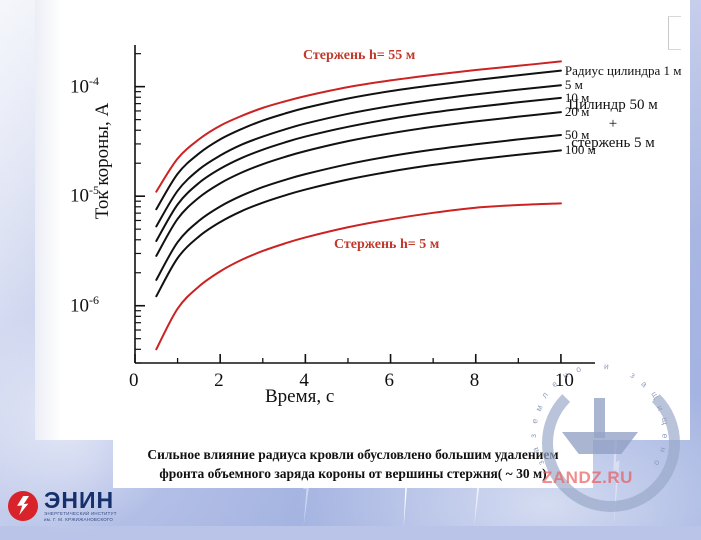 The image size is (701, 540). I want to click on y-tick-label: 10⁻⁵, so click(84, 195).